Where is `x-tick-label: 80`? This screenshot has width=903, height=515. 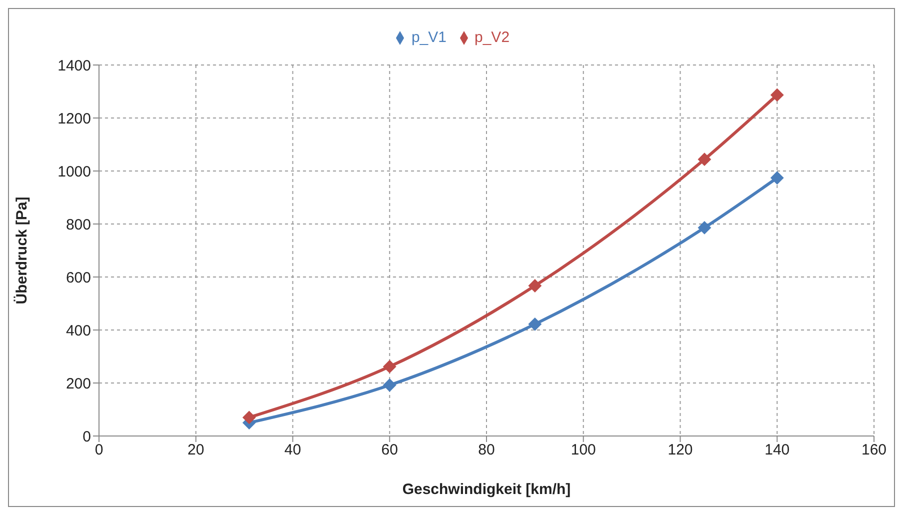
x-tick-label: 80 is located at coordinates (486, 450).